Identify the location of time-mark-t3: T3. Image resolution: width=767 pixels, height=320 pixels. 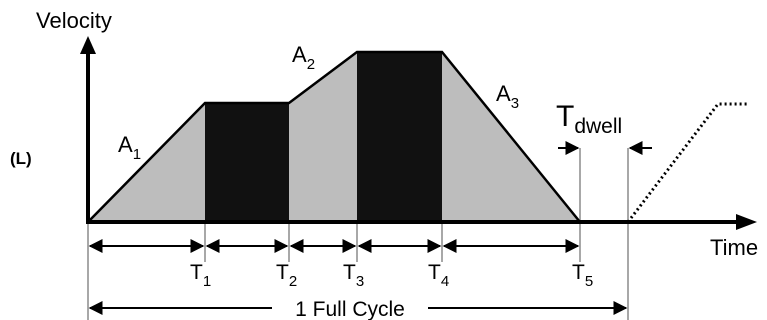
(353, 275).